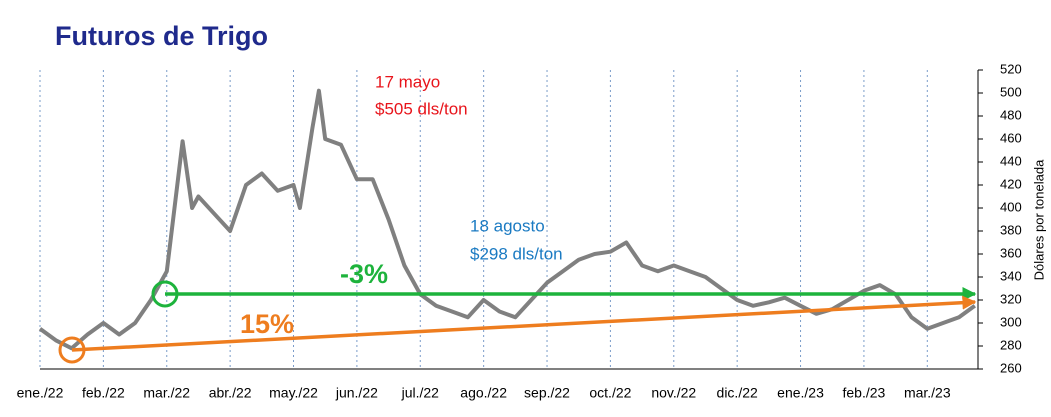  Describe the element at coordinates (1011, 91) in the screenshot. I see `y-tick-label: 500` at that location.